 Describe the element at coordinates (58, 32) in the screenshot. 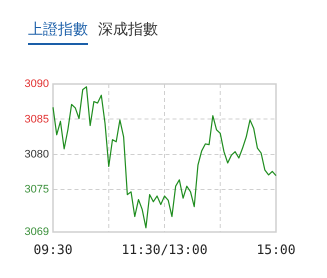

I see `text: 上證指數` at that location.